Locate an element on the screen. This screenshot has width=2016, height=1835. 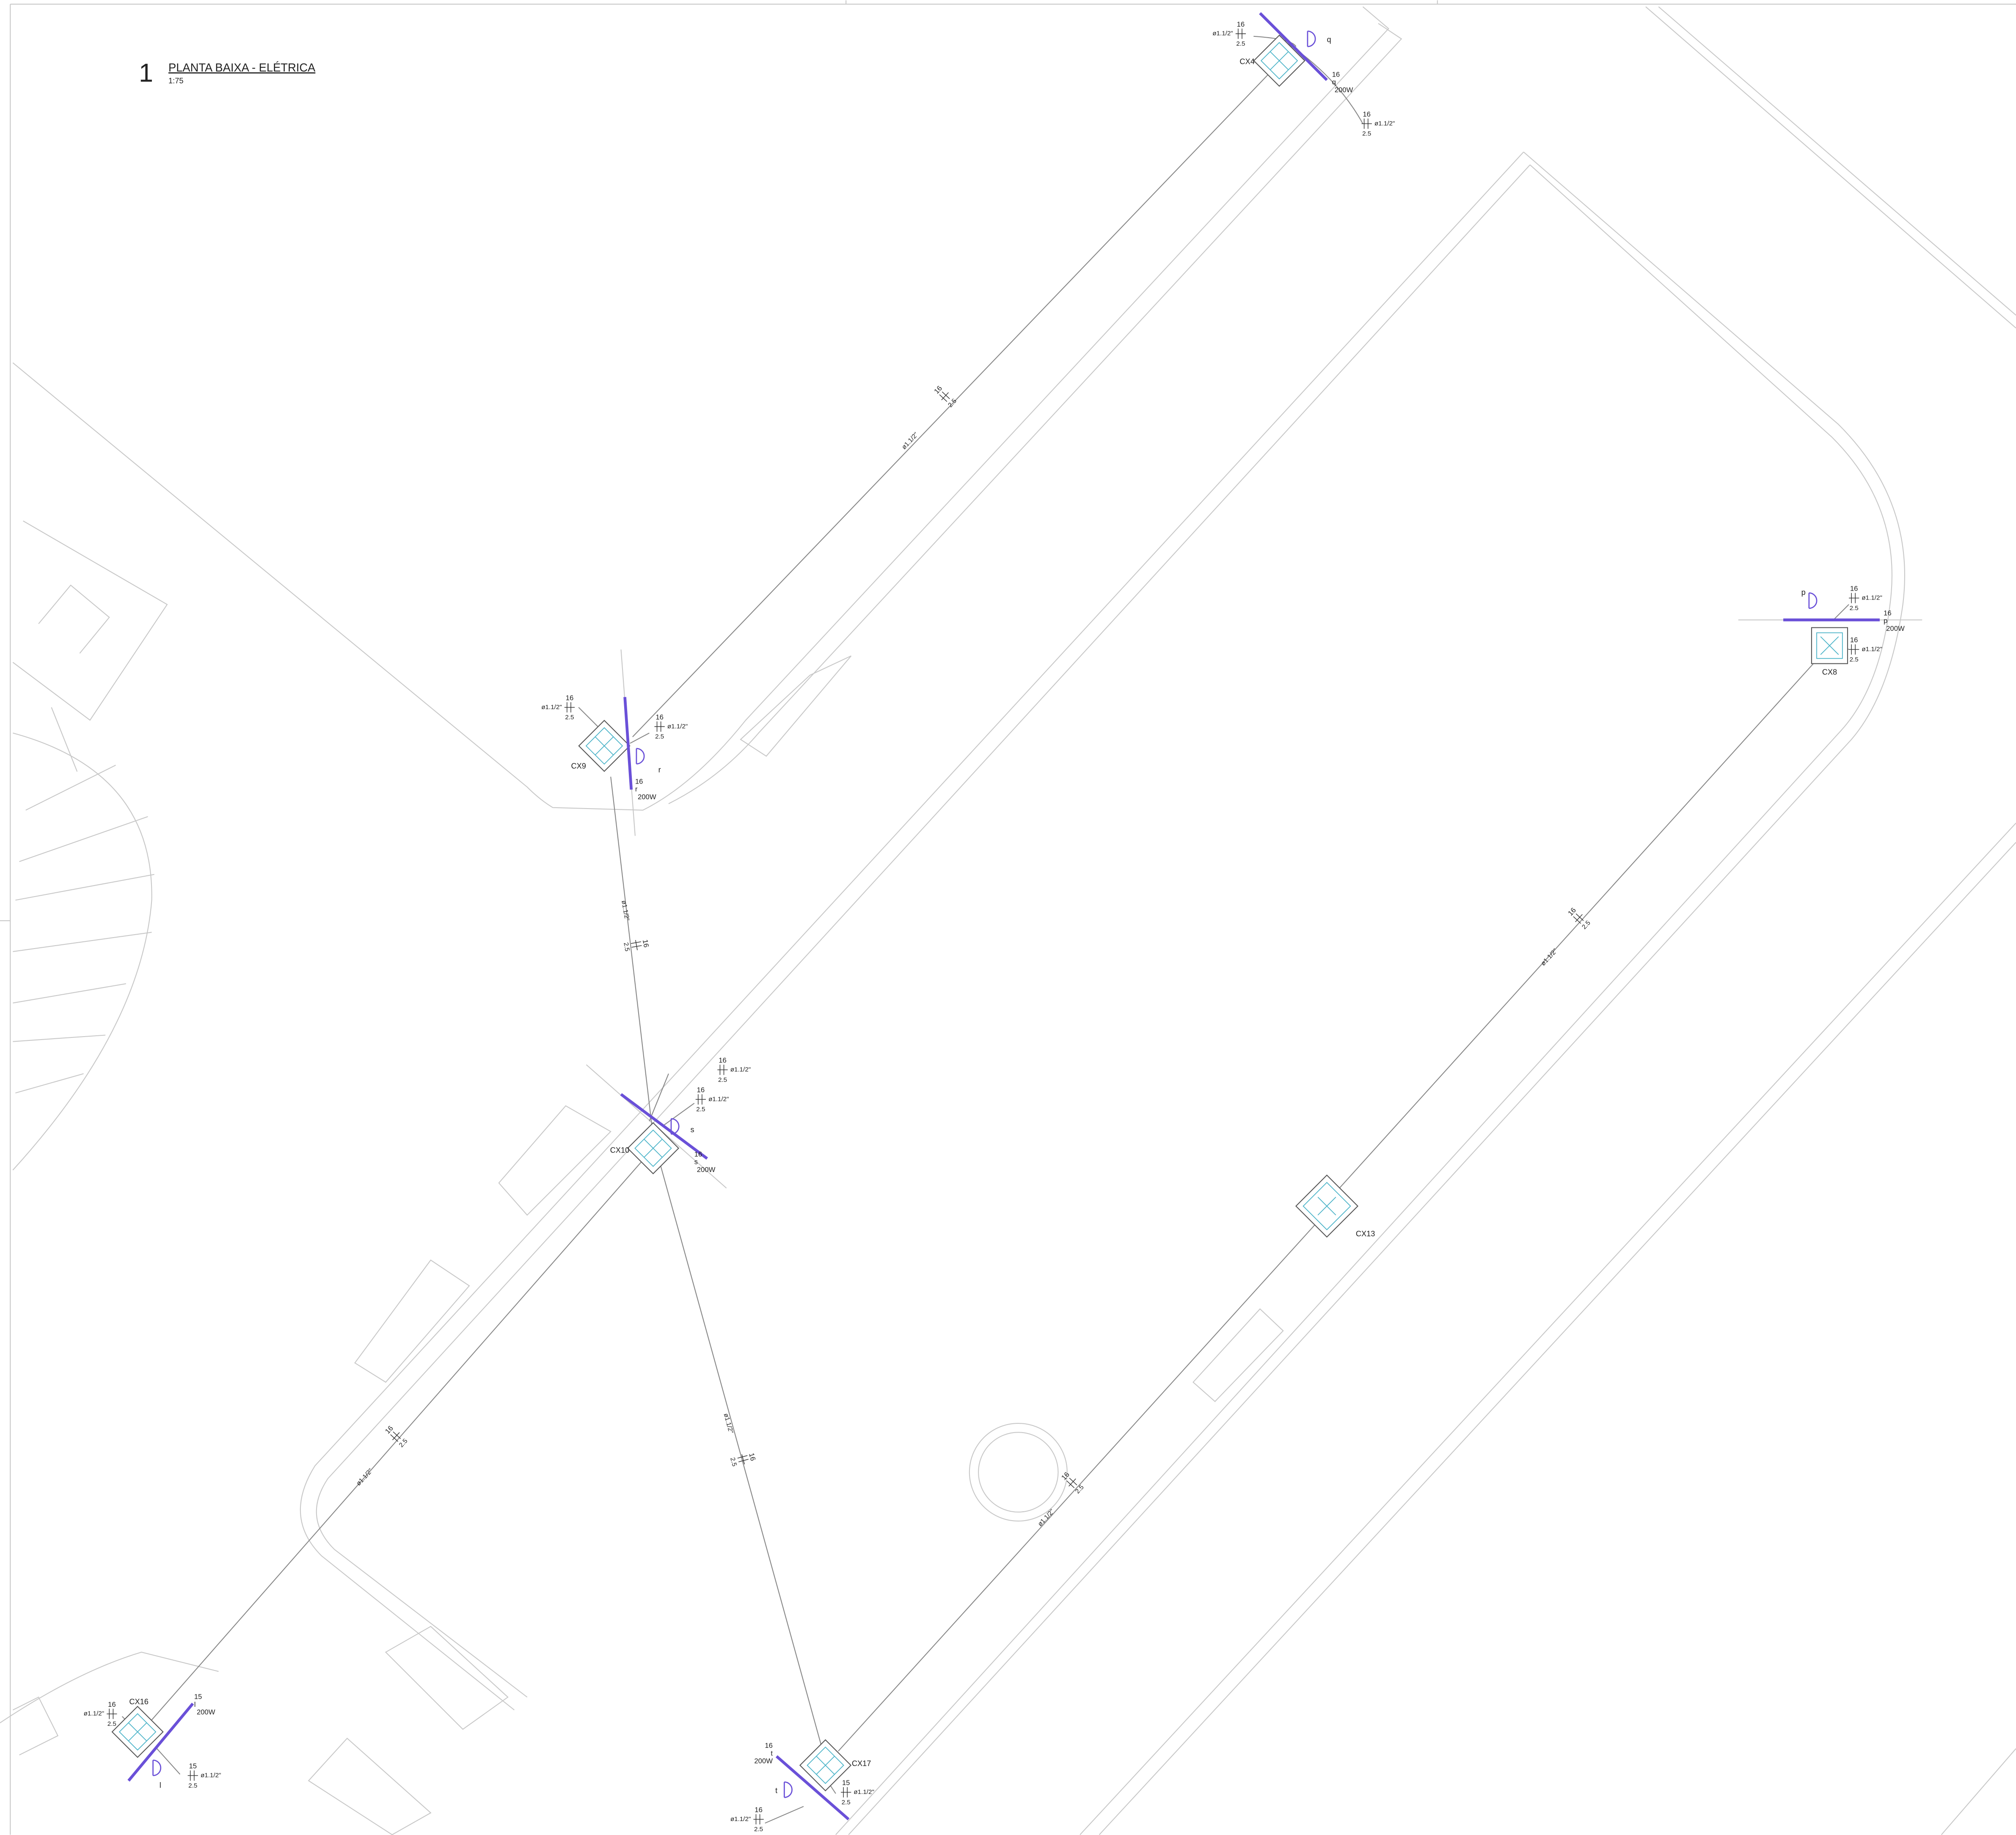
junction-box: CX4 is located at coordinates (1272, 60).